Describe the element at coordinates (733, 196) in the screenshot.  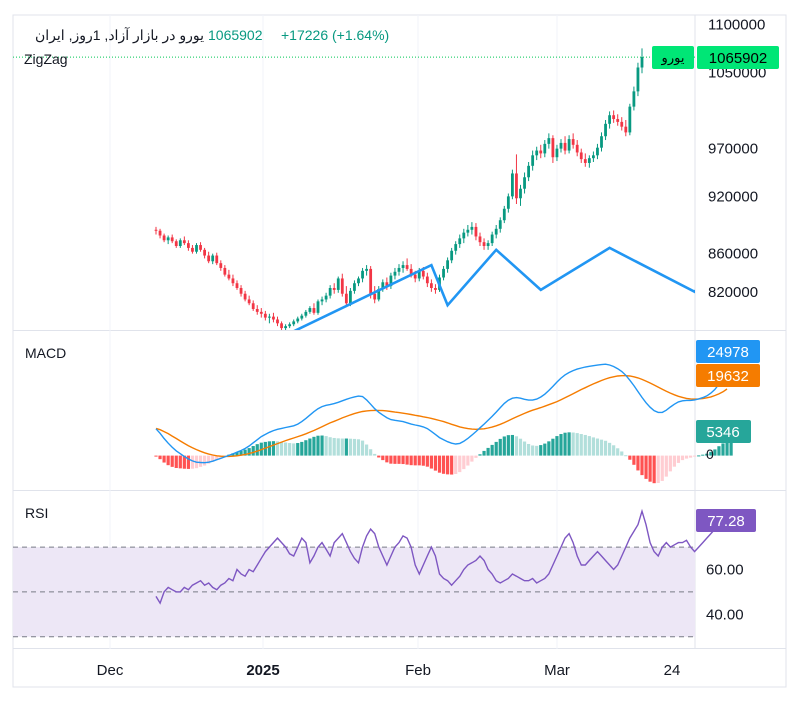
I see `price-tick-label: 920000` at that location.